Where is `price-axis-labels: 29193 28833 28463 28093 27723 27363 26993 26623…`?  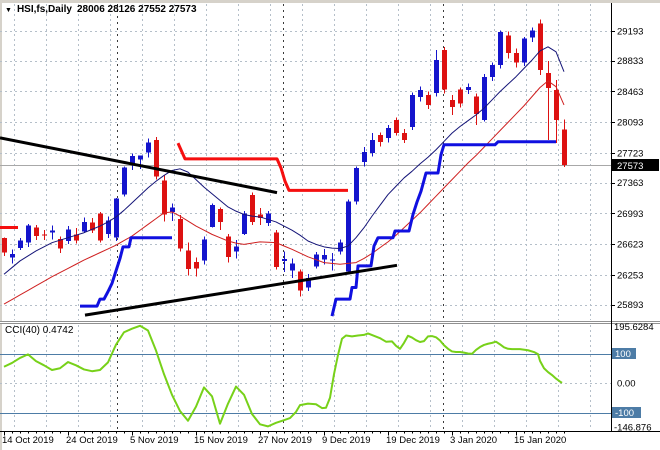
price-axis-labels: 29193 28833 28463 28093 27723 27363 26993 26623… is located at coordinates (635, 168).